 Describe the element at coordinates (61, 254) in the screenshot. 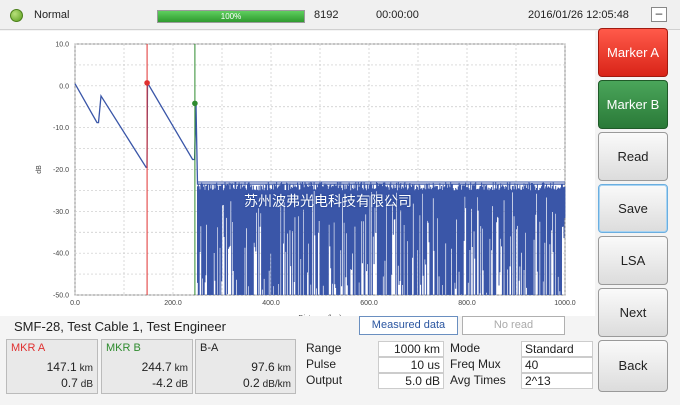

I see `y-tick-label: -40.0` at that location.